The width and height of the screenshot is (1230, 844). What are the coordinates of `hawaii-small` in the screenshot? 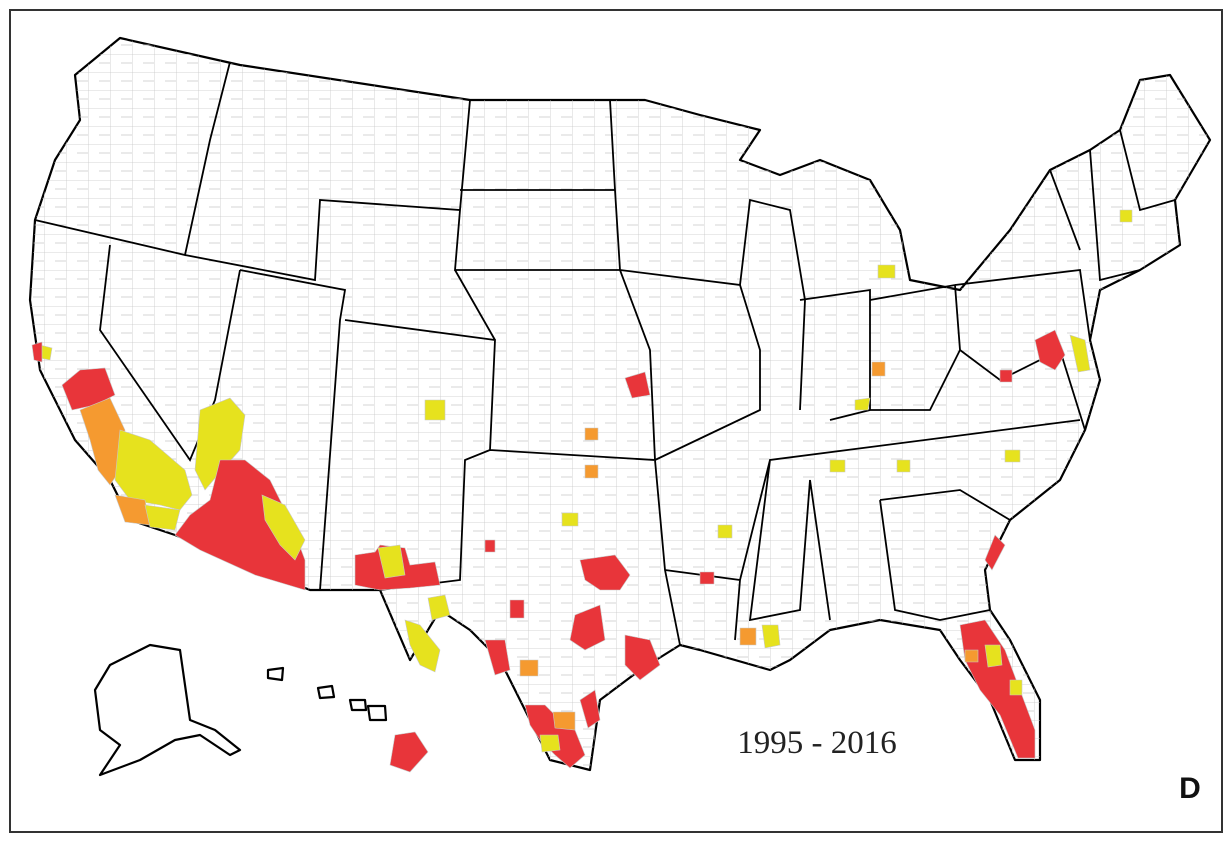 It's located at (327, 694).